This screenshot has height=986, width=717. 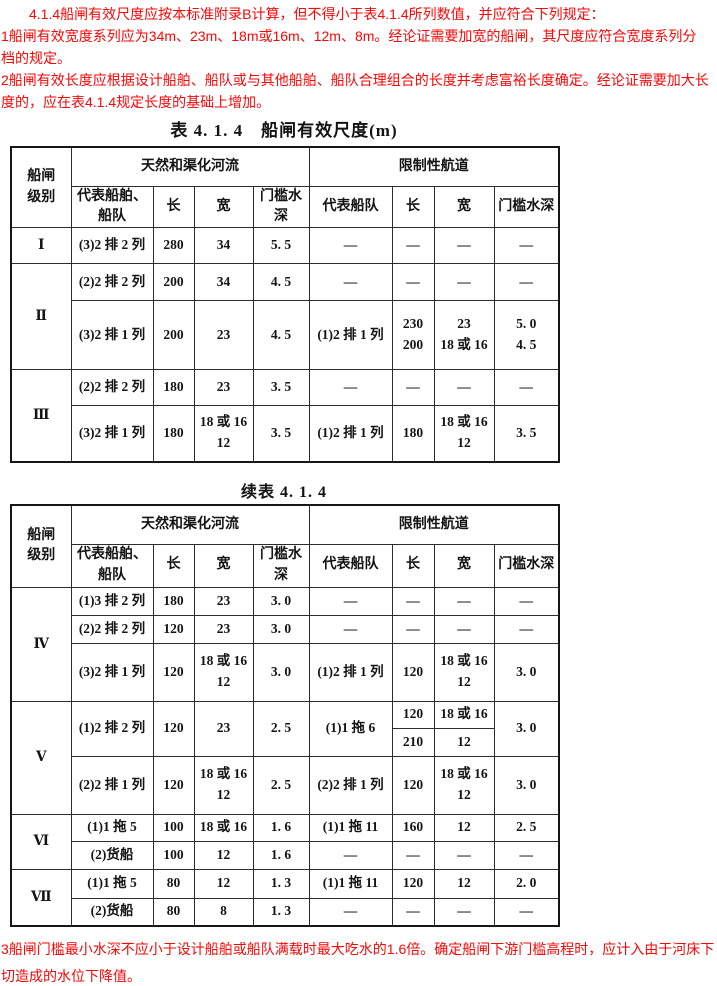 I want to click on table-cell: (3)2 排 1 列, so click(x=112, y=335).